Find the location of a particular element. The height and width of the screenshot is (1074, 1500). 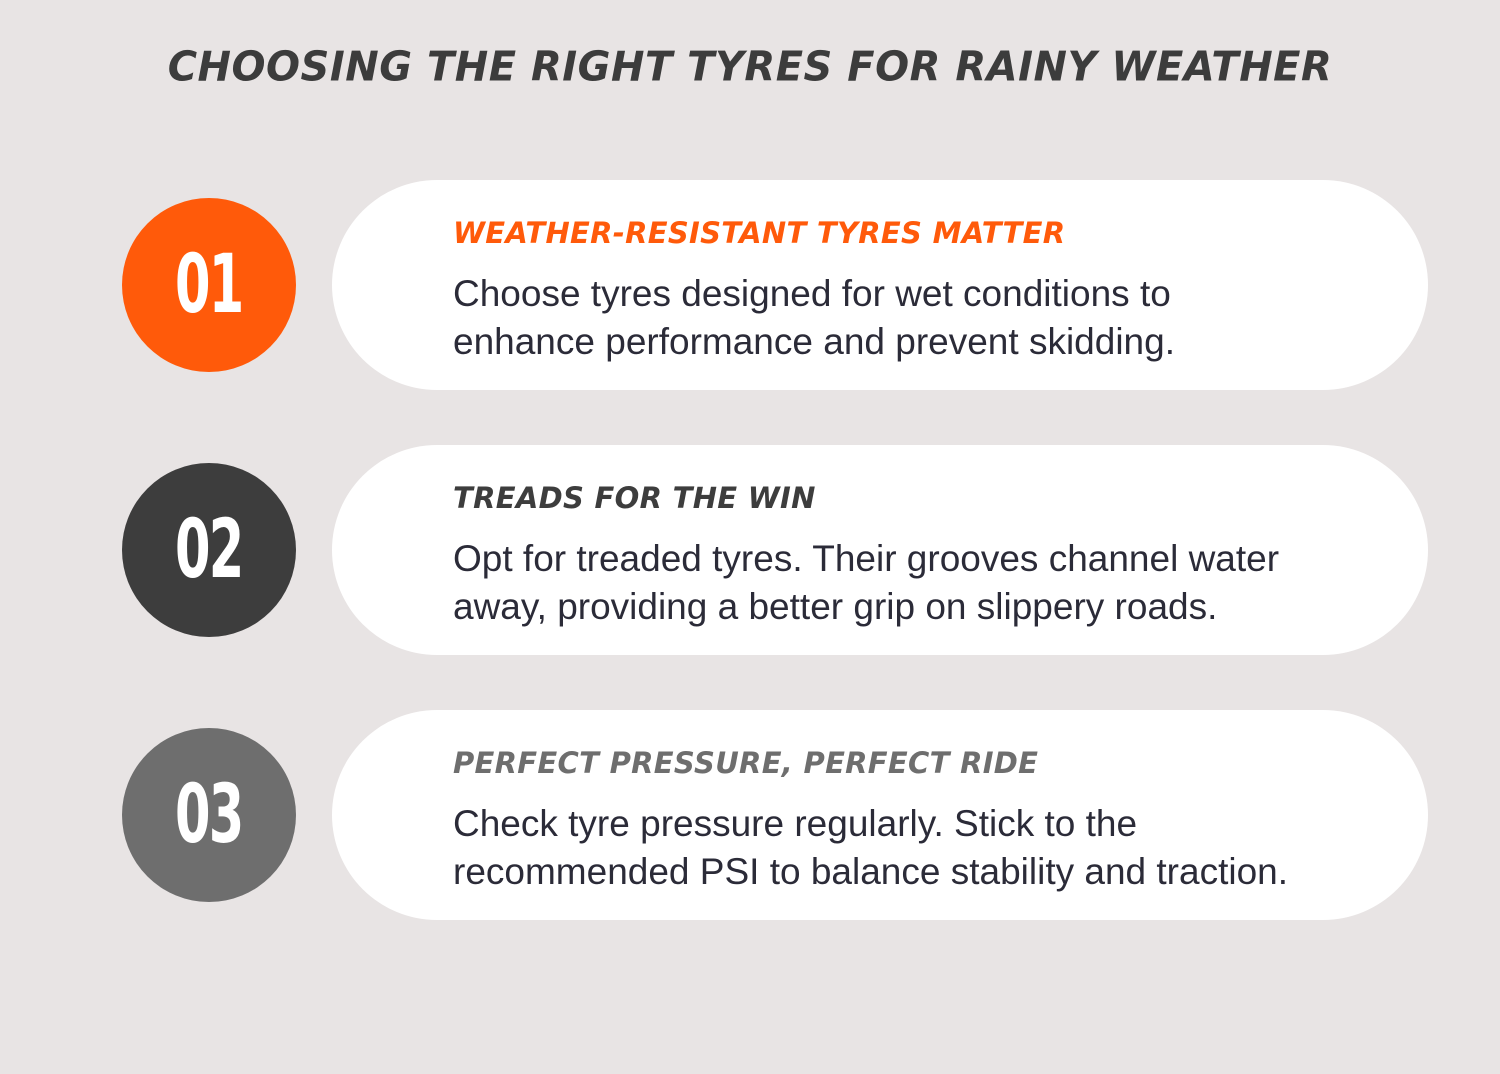

tip-heading: PERFECT PRESSURE, PERFECT RIDE is located at coordinates (746, 763).